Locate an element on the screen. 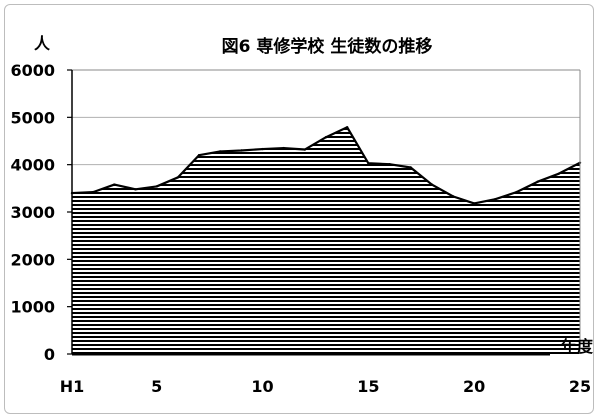  x-tick-label: H1 is located at coordinates (72, 386).